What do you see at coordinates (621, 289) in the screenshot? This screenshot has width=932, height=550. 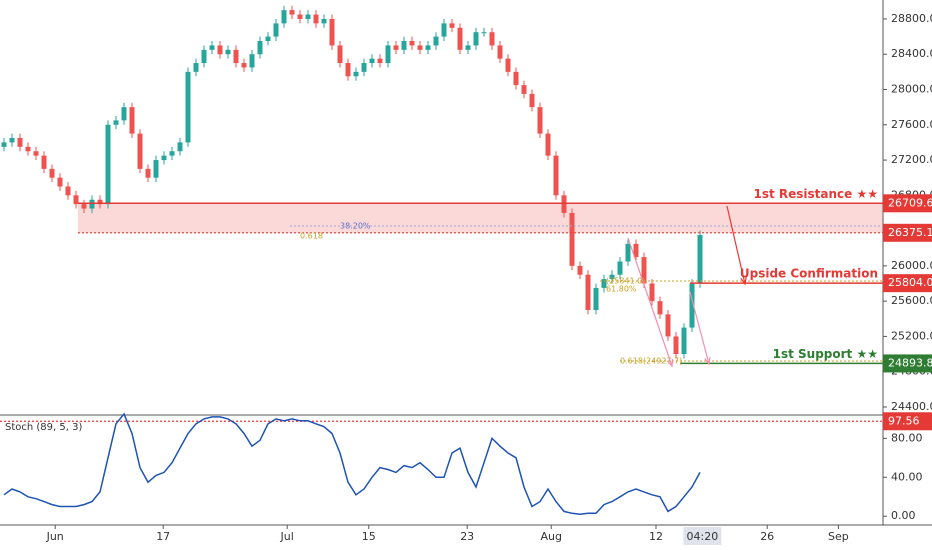 I see `fib-label: 61.80%` at bounding box center [621, 289].